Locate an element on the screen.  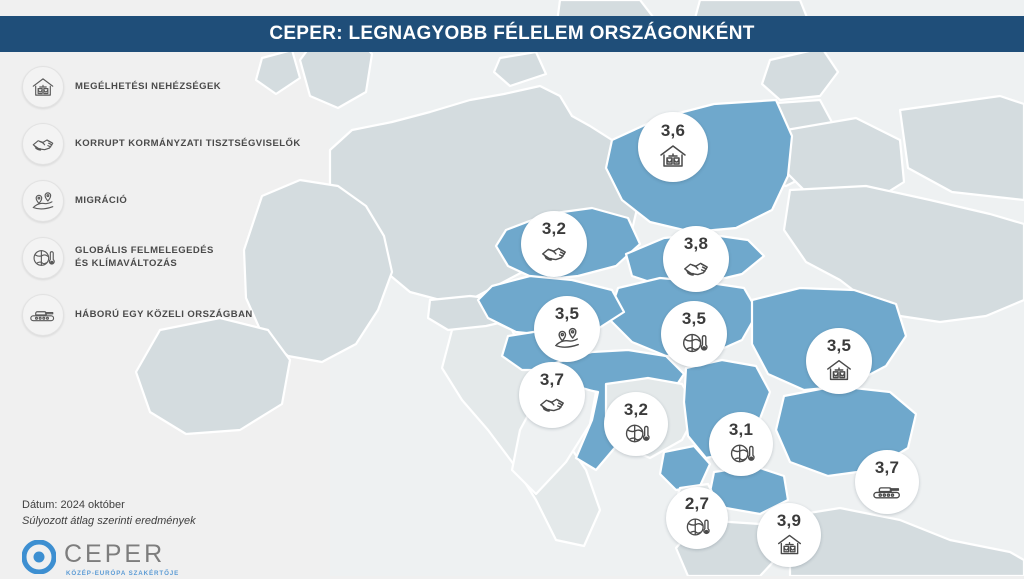
map-marker-montenegró: 2,7 is located at coordinates (697, 518).